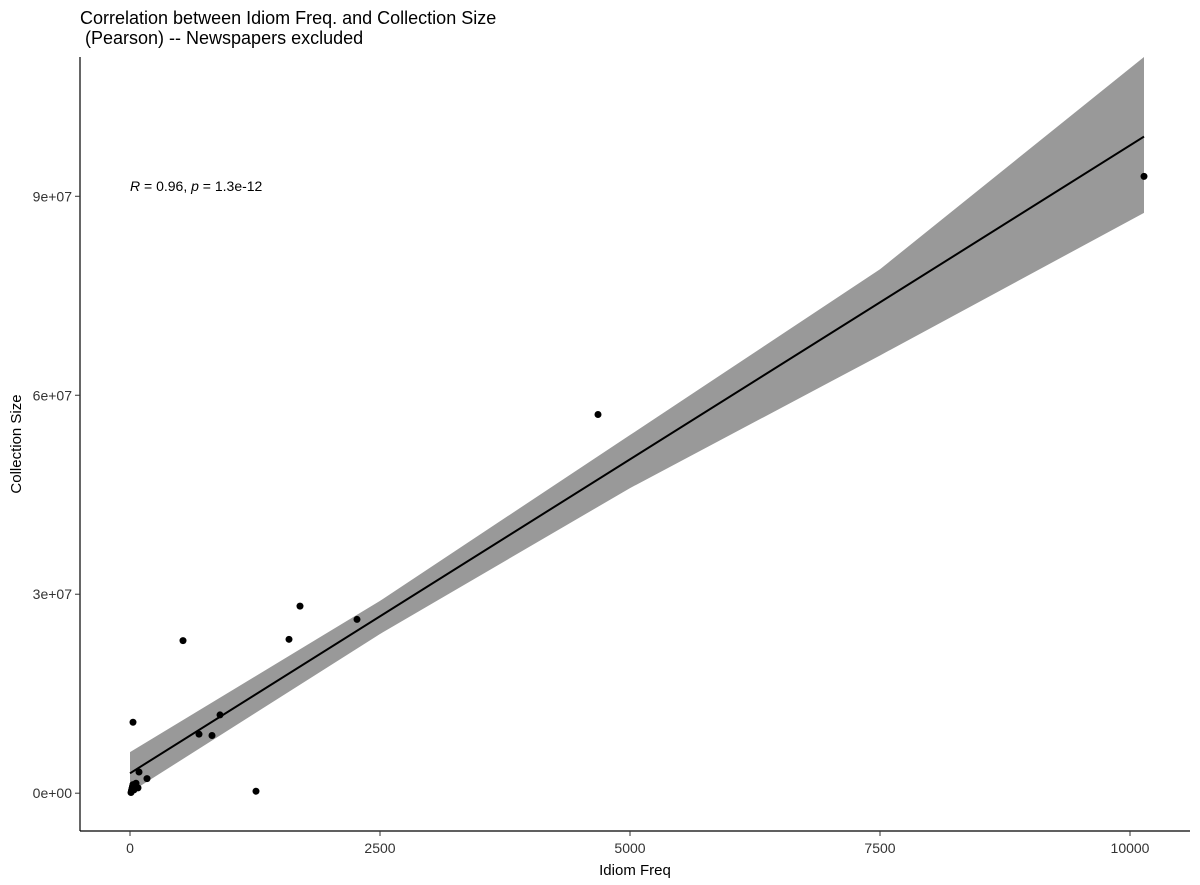 This screenshot has width=1200, height=885. I want to click on r-symbol: R, so click(135, 186).